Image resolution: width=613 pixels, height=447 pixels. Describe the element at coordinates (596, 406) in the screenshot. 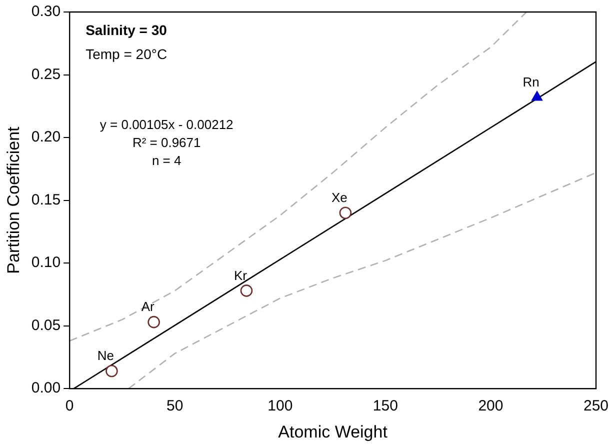

I see `x-tick-label: 250` at that location.